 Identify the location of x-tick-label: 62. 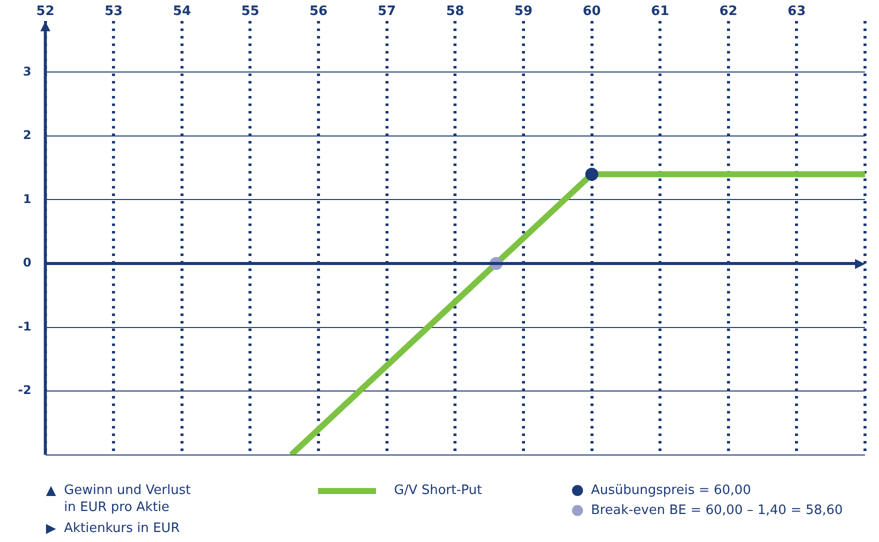
(728, 11).